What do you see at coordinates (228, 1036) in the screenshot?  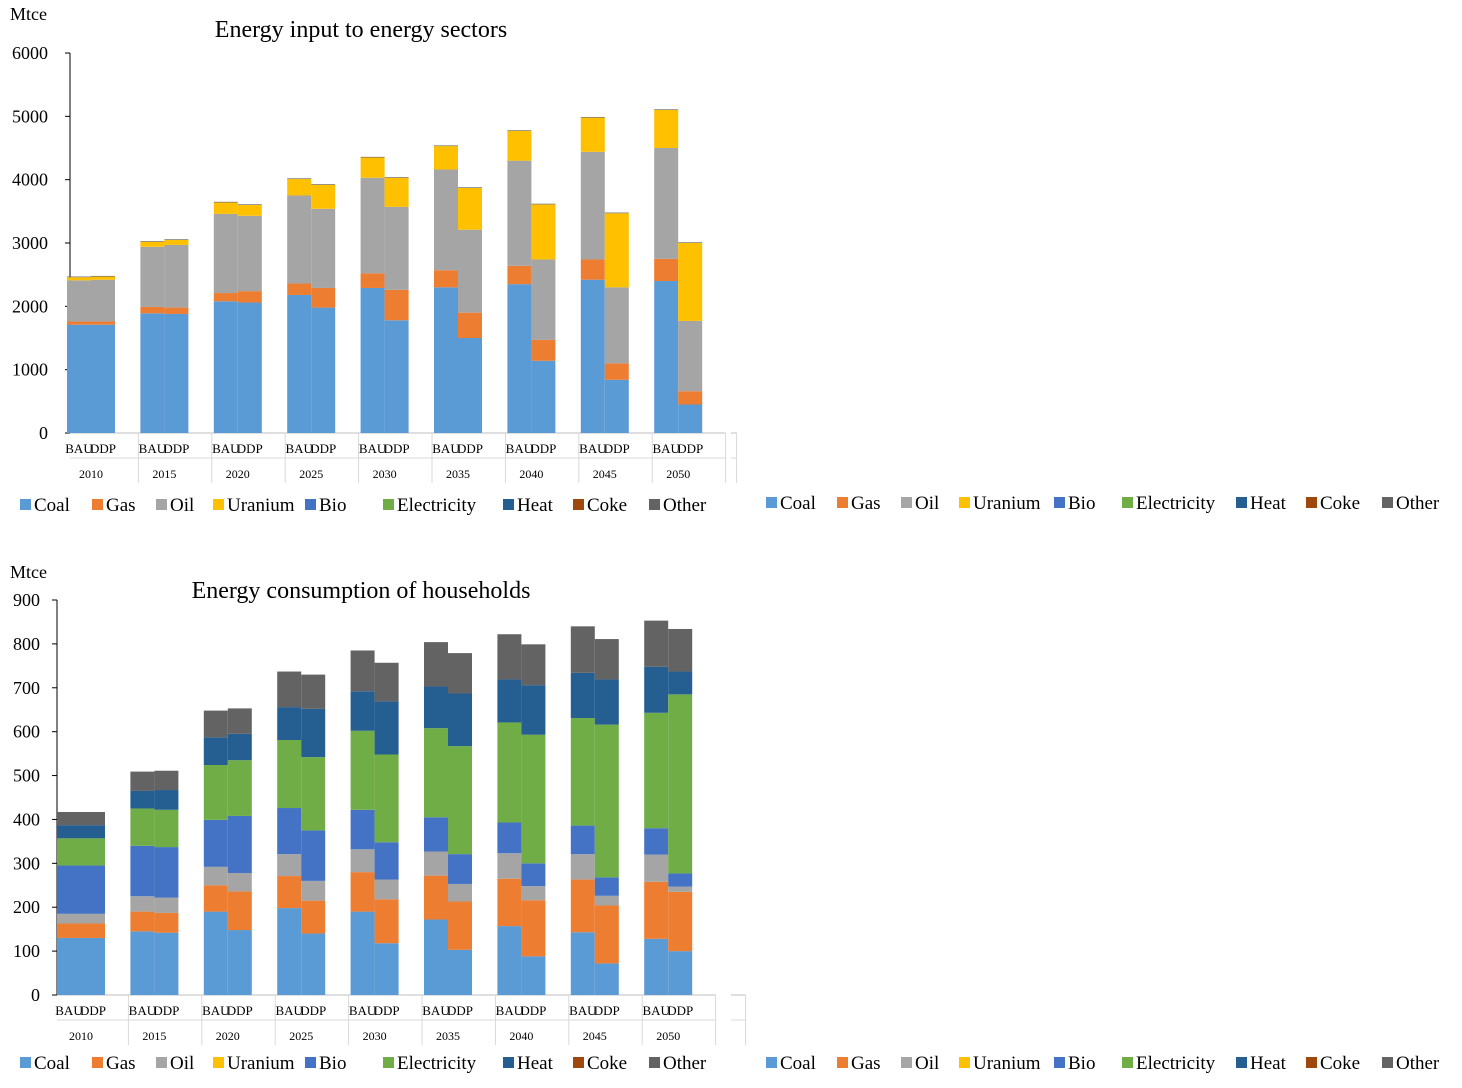 I see `x-year-label: 2020` at bounding box center [228, 1036].